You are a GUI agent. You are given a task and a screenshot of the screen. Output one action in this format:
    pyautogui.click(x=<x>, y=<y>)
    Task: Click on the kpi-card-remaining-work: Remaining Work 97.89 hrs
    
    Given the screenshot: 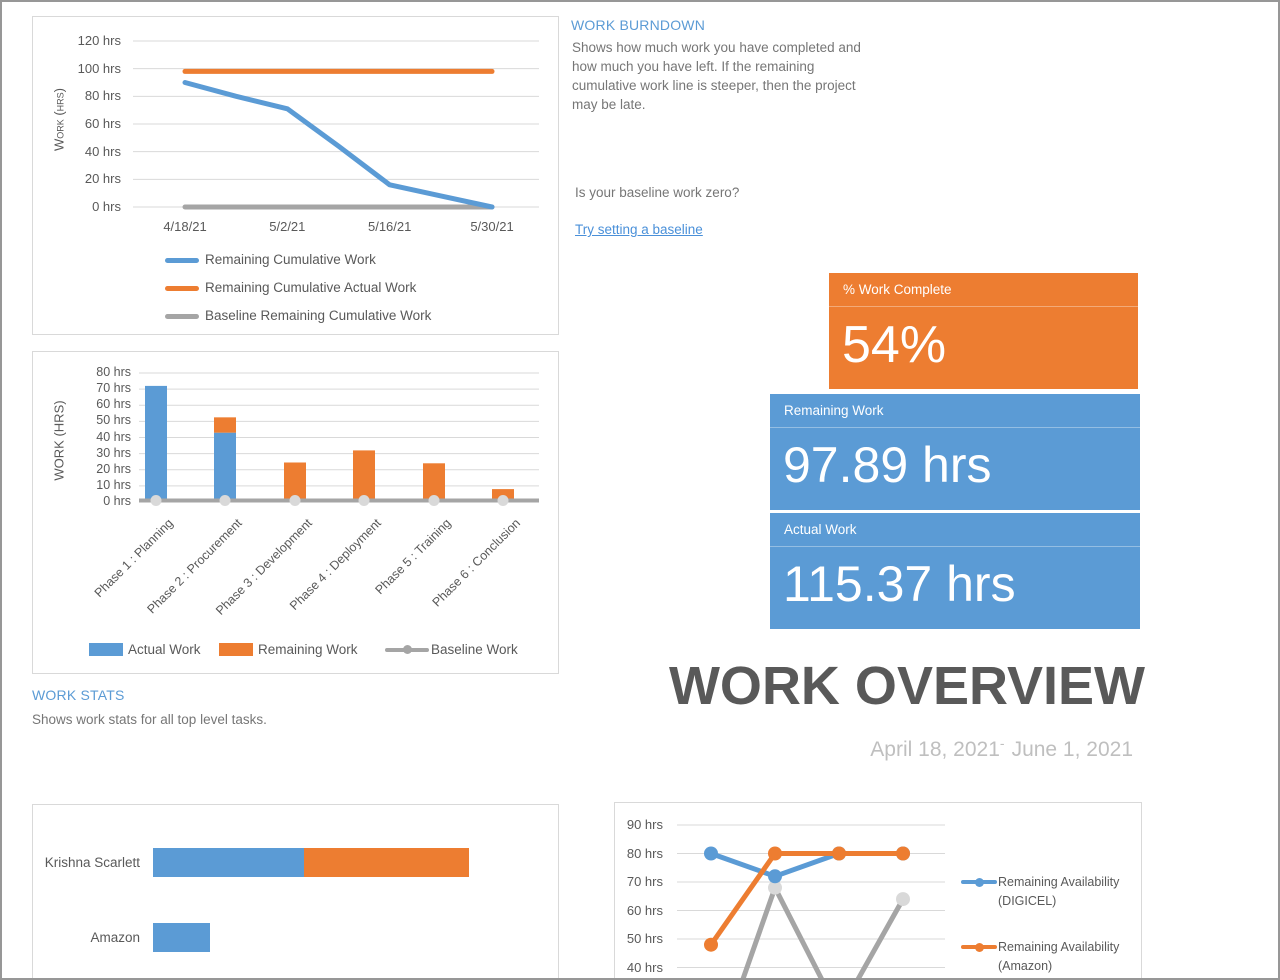 What is the action you would take?
    pyautogui.click(x=955, y=452)
    